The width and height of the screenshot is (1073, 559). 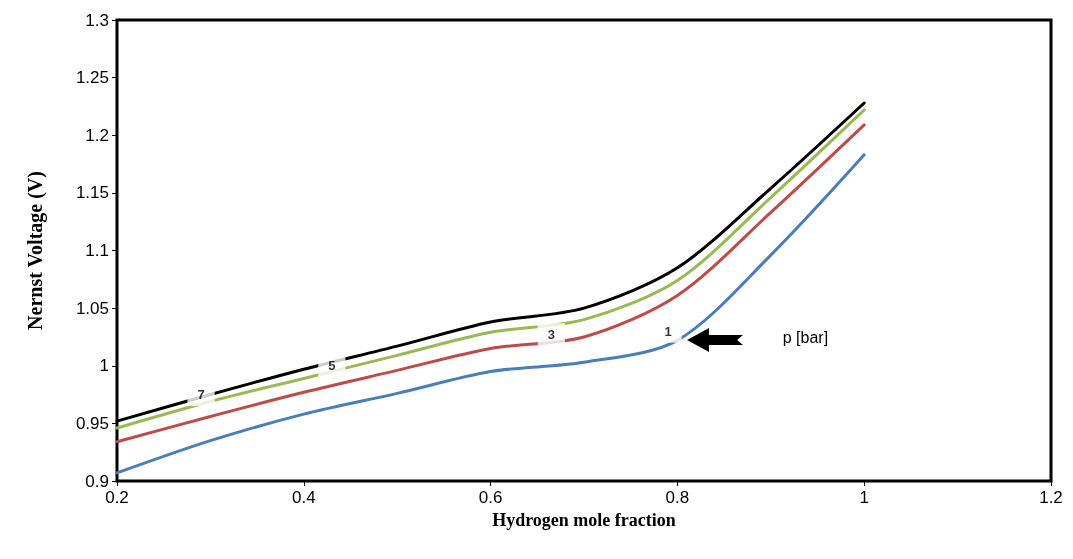 I want to click on y-tick-label: 1, so click(x=104, y=366).